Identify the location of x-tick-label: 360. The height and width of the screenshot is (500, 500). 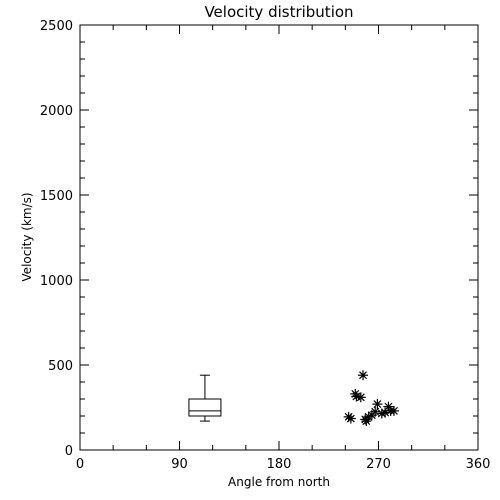
(478, 464).